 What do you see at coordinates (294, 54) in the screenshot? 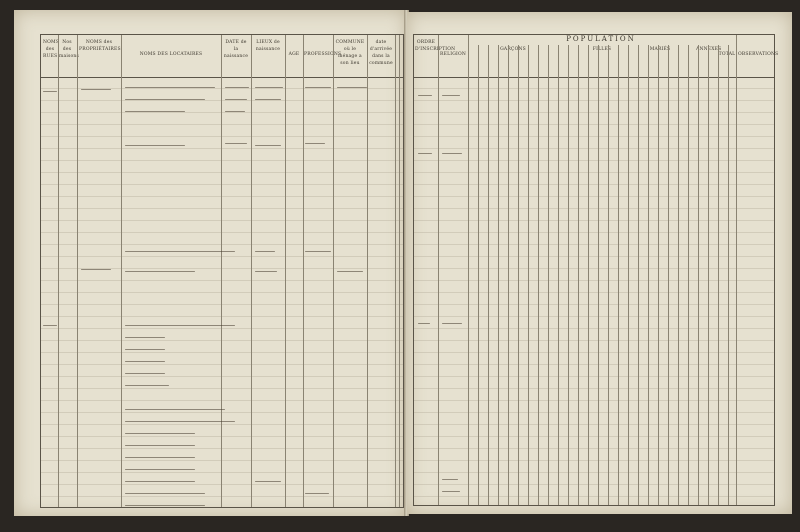
I see `header-age: AGE` at bounding box center [294, 54].